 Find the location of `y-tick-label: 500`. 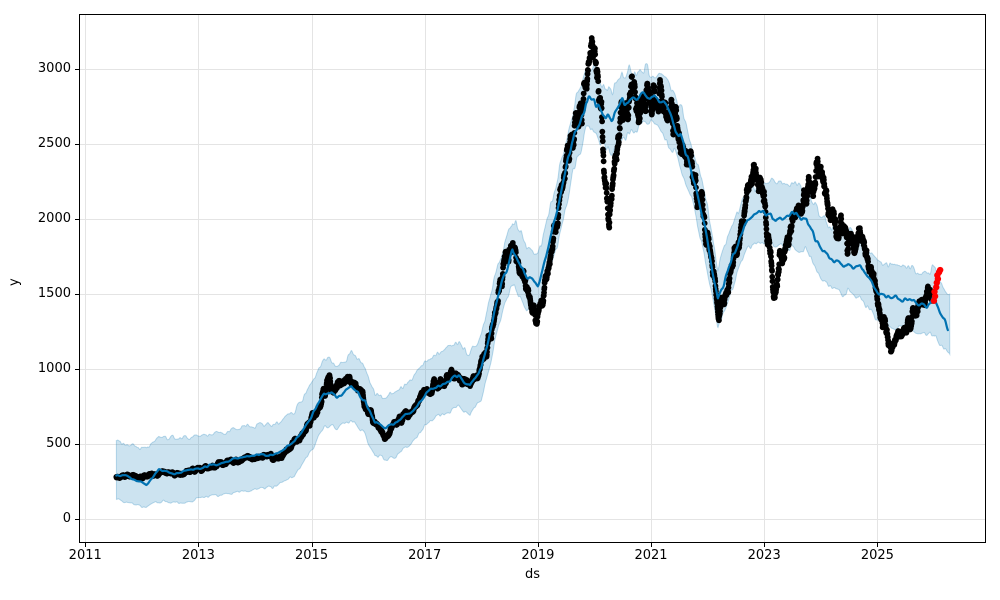

y-tick-label: 500 is located at coordinates (58, 443).